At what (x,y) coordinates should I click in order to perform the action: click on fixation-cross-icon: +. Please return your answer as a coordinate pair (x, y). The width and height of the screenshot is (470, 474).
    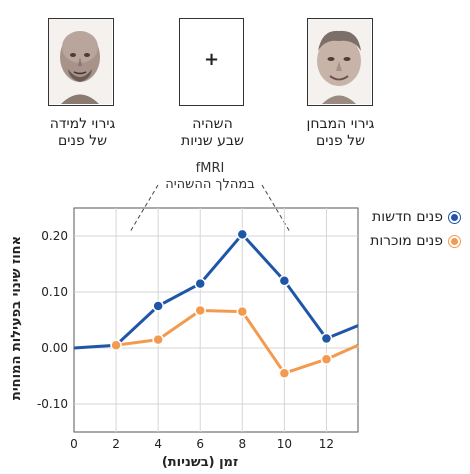
    Looking at the image, I should click on (211, 59).